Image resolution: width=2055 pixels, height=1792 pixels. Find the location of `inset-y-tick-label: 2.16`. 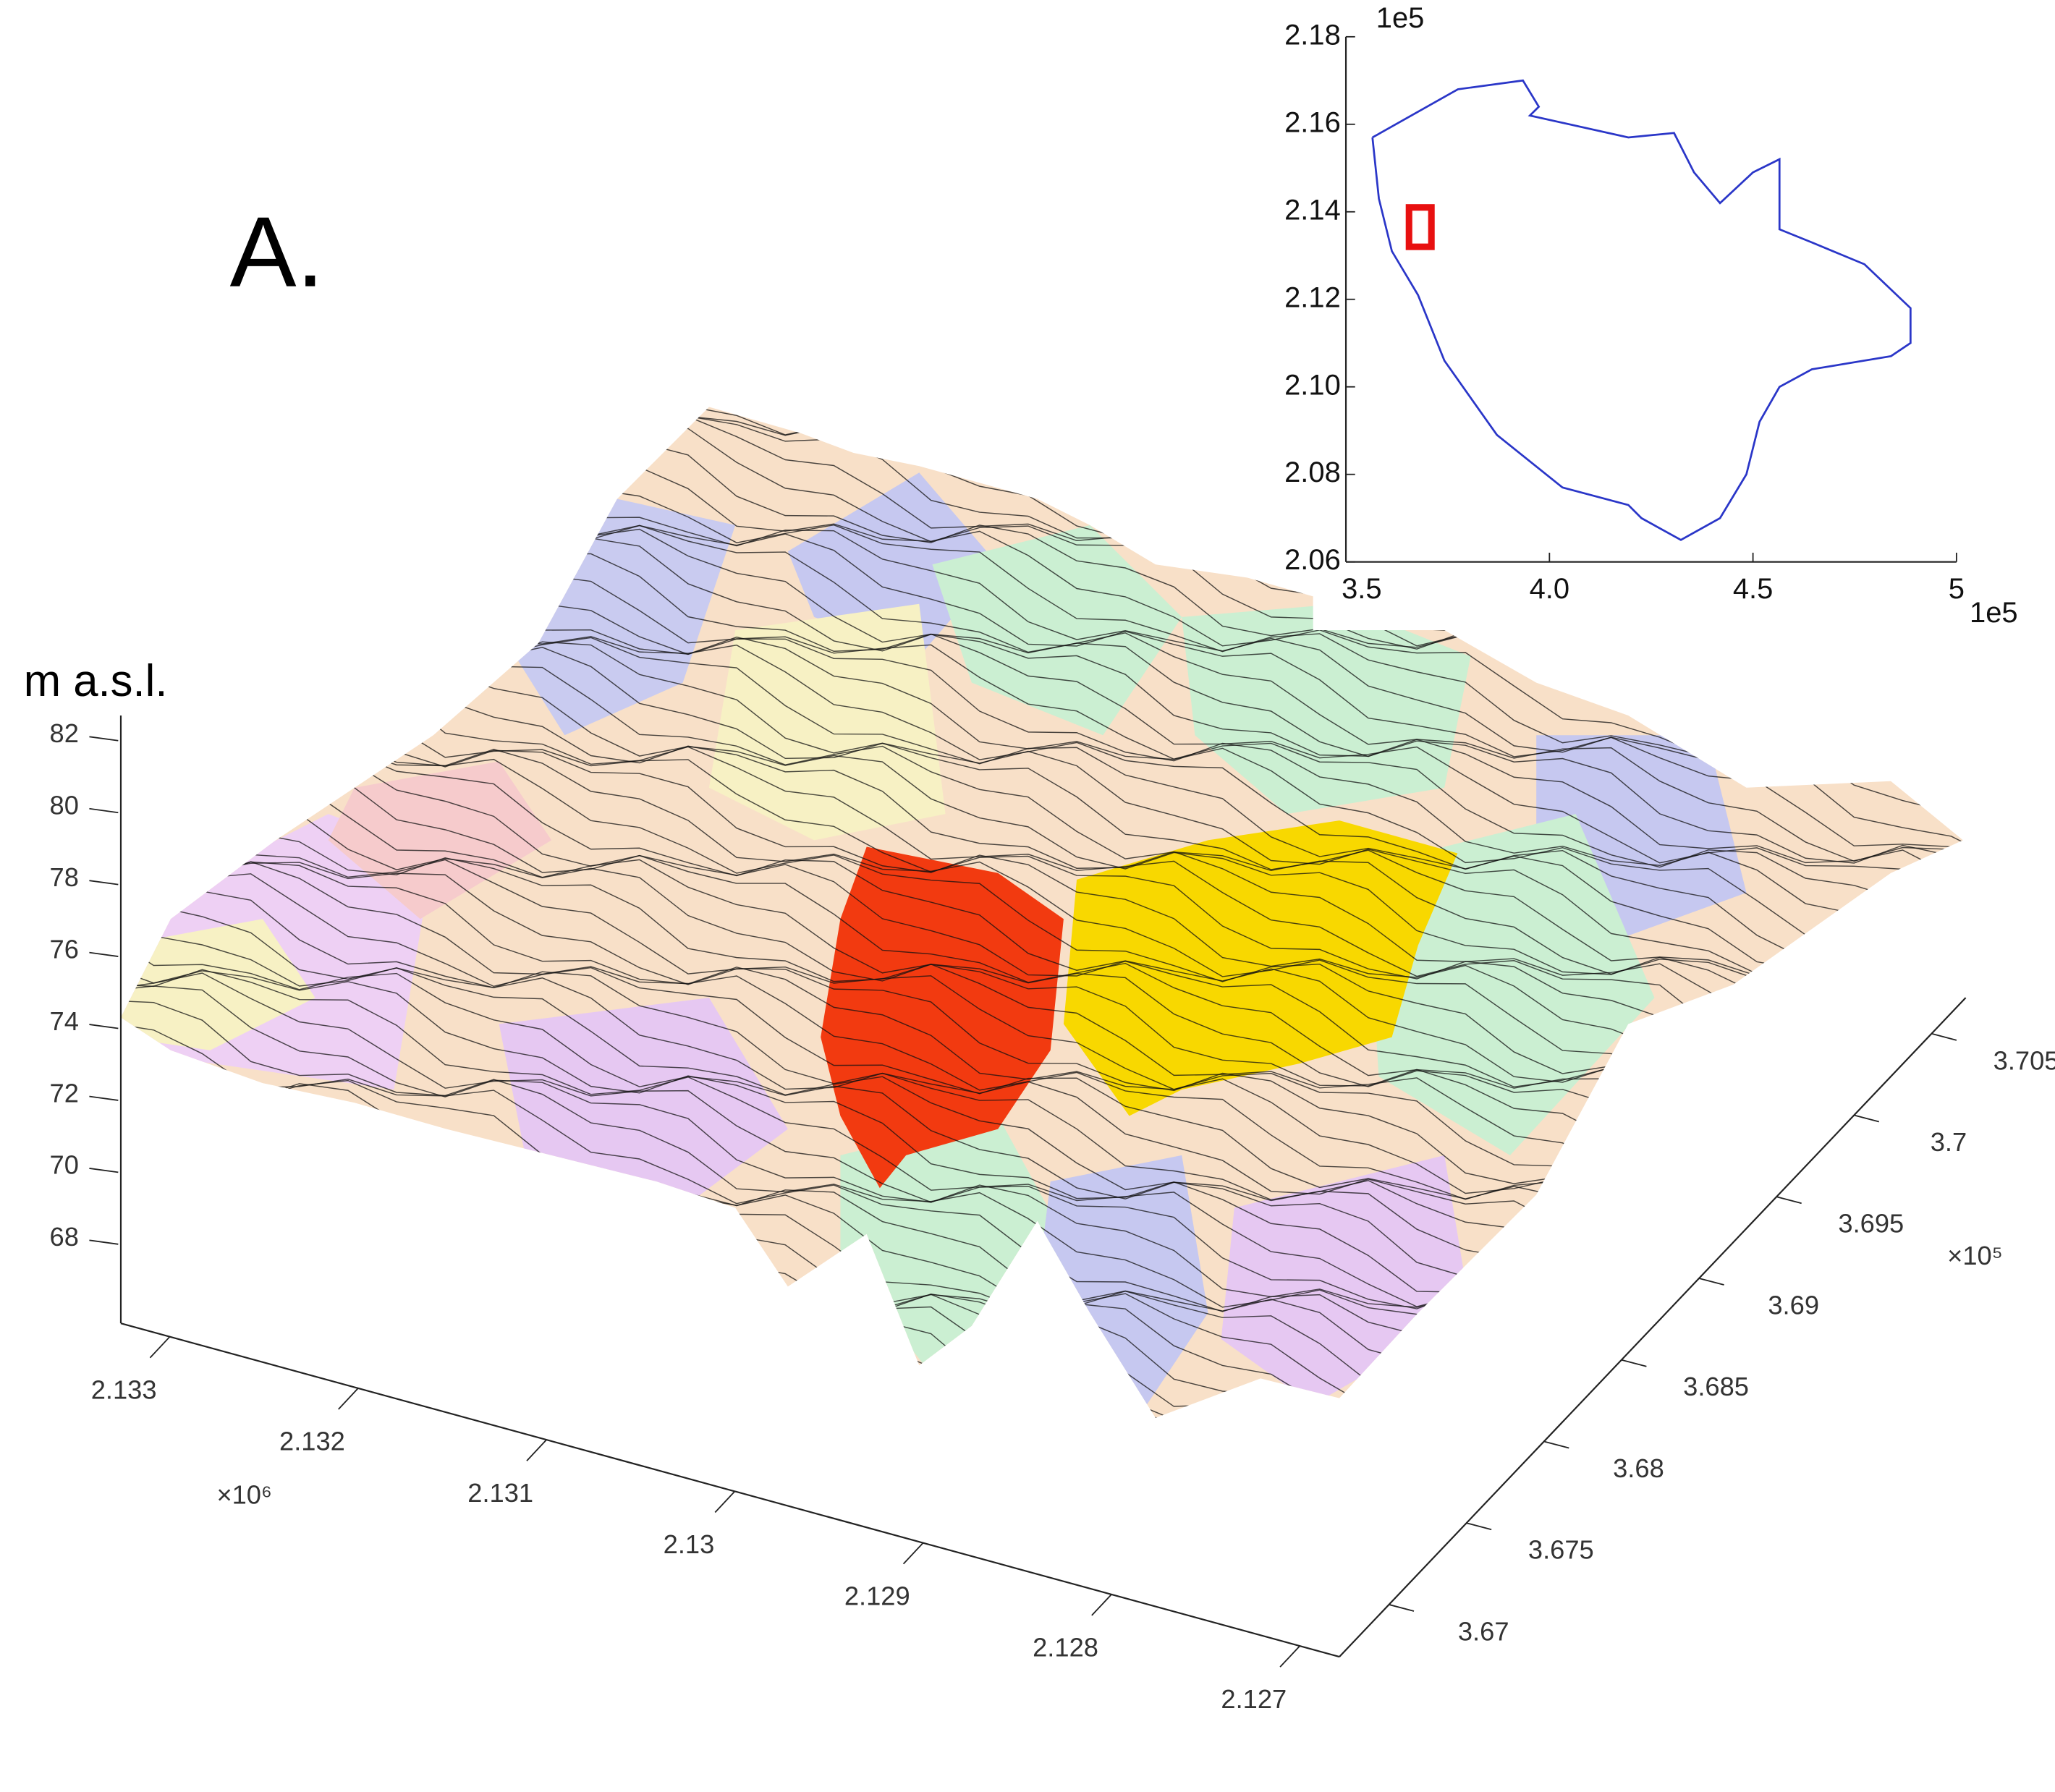

inset-y-tick-label: 2.16 is located at coordinates (1312, 122).